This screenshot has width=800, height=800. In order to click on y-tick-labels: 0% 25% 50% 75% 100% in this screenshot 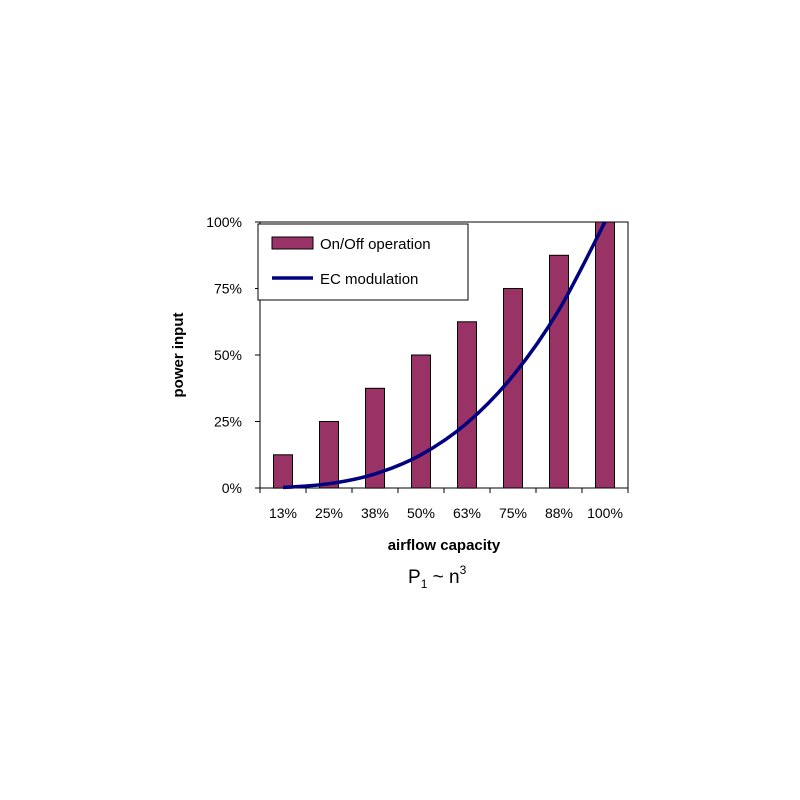, I will do `click(224, 355)`.